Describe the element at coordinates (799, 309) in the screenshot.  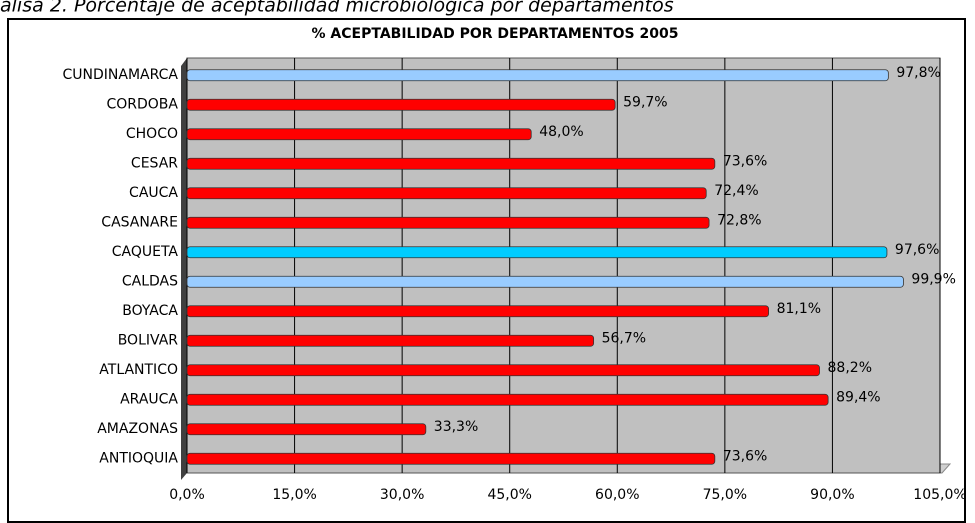
I see `value-label: 81,1%` at that location.